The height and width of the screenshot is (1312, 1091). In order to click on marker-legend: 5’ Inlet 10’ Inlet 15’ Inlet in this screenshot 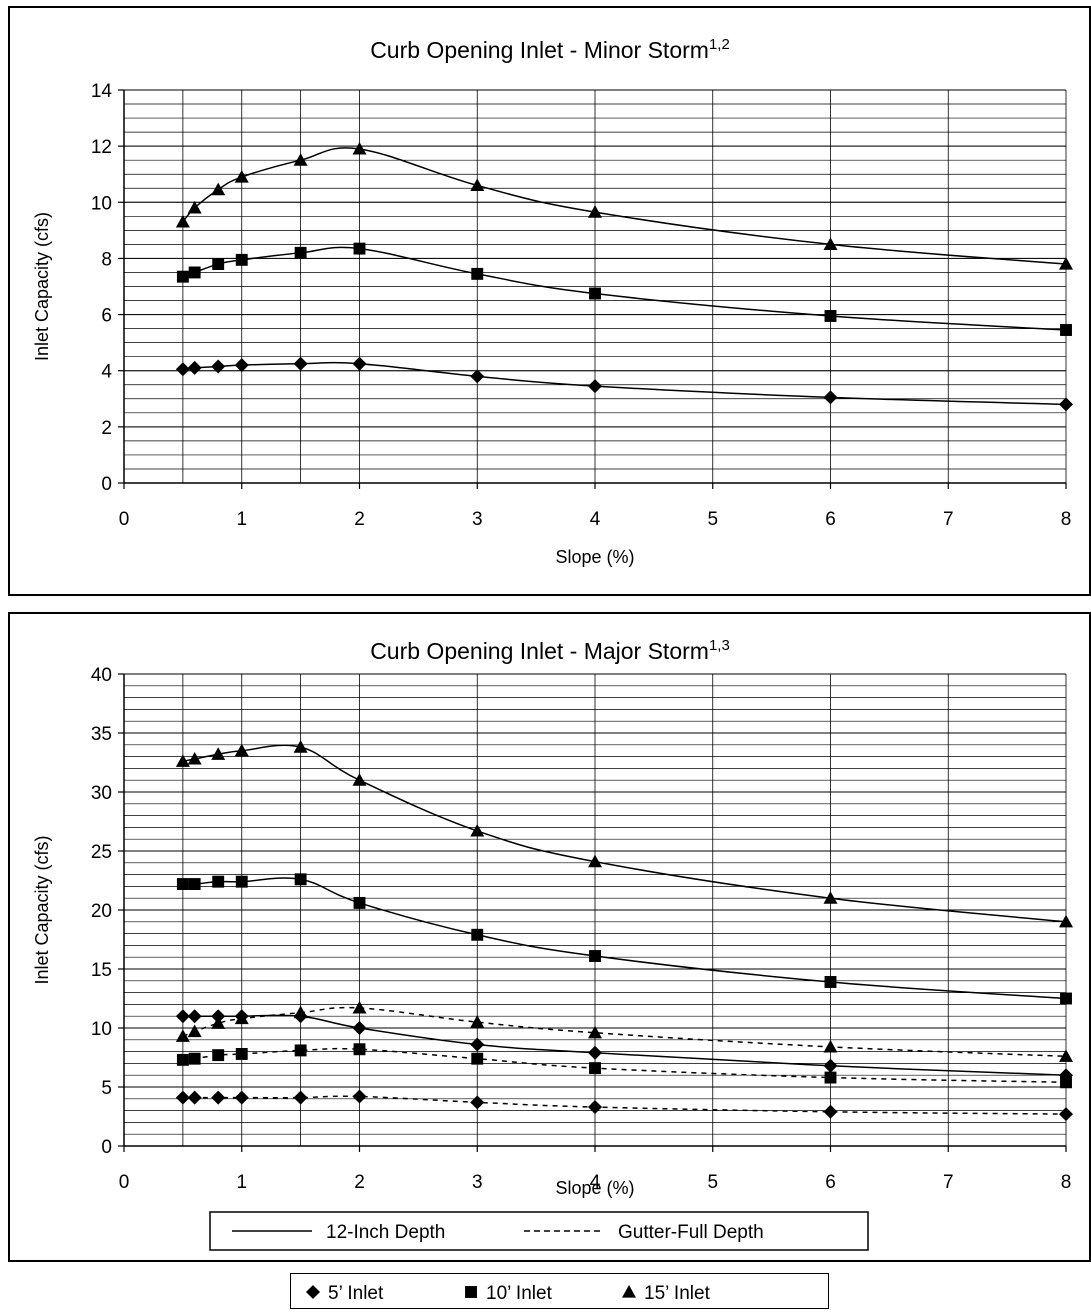, I will do `click(559, 1291)`.